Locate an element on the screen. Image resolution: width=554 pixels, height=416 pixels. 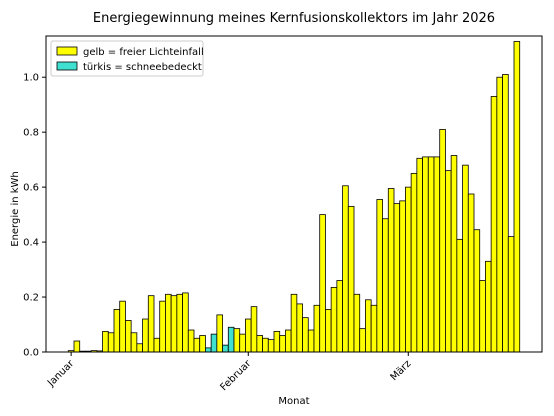
y-axis-ticks: 0.0 0.2 0.4 0.6 0.8 1.0 is located at coordinates (34, 216).